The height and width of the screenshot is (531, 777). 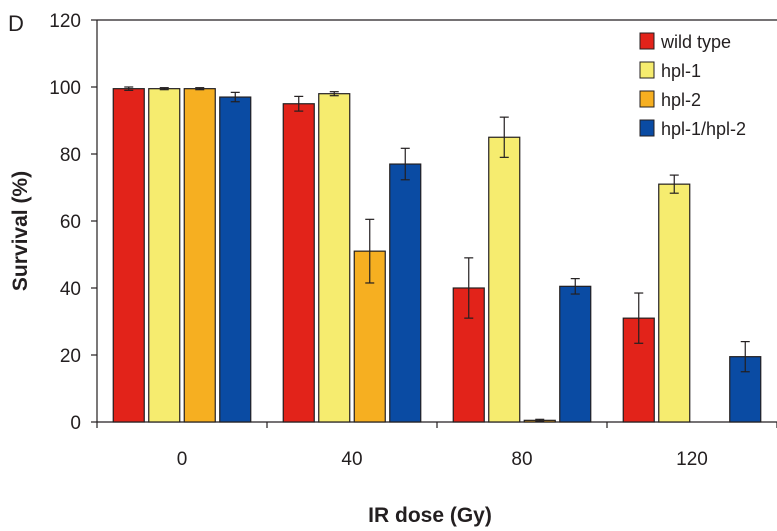 What do you see at coordinates (16, 23) in the screenshot?
I see `panel-label: D` at bounding box center [16, 23].